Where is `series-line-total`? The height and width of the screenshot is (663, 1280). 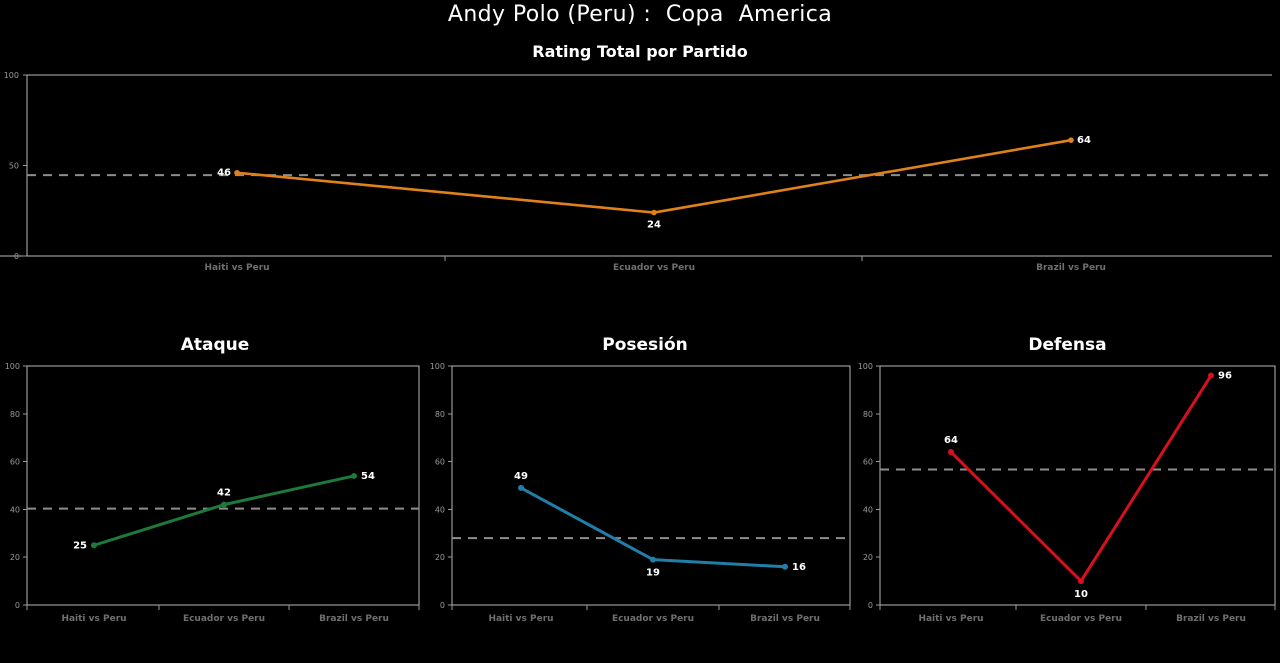 series-line-total is located at coordinates (654, 176).